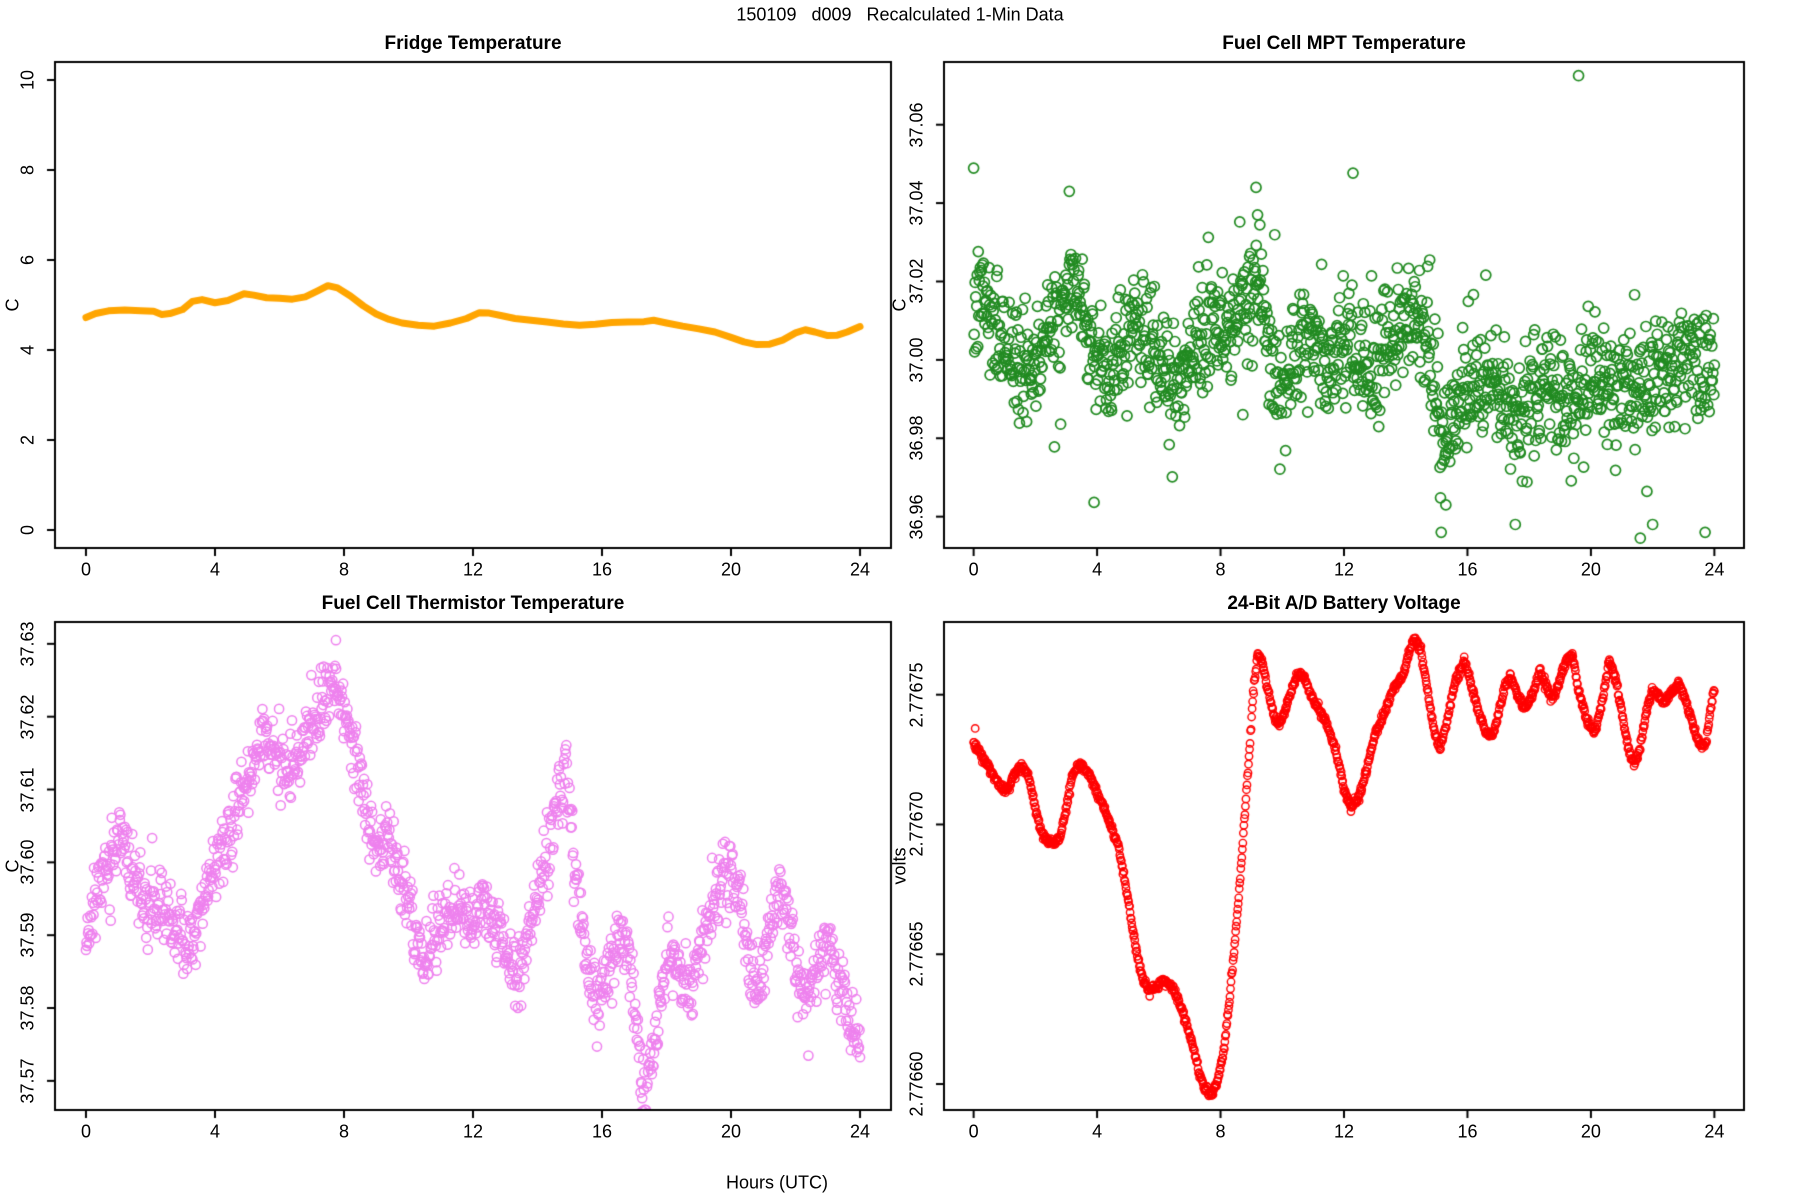 This screenshot has height=1200, width=1800. What do you see at coordinates (27, 440) in the screenshot?
I see `y-tick-label: 2` at bounding box center [27, 440].